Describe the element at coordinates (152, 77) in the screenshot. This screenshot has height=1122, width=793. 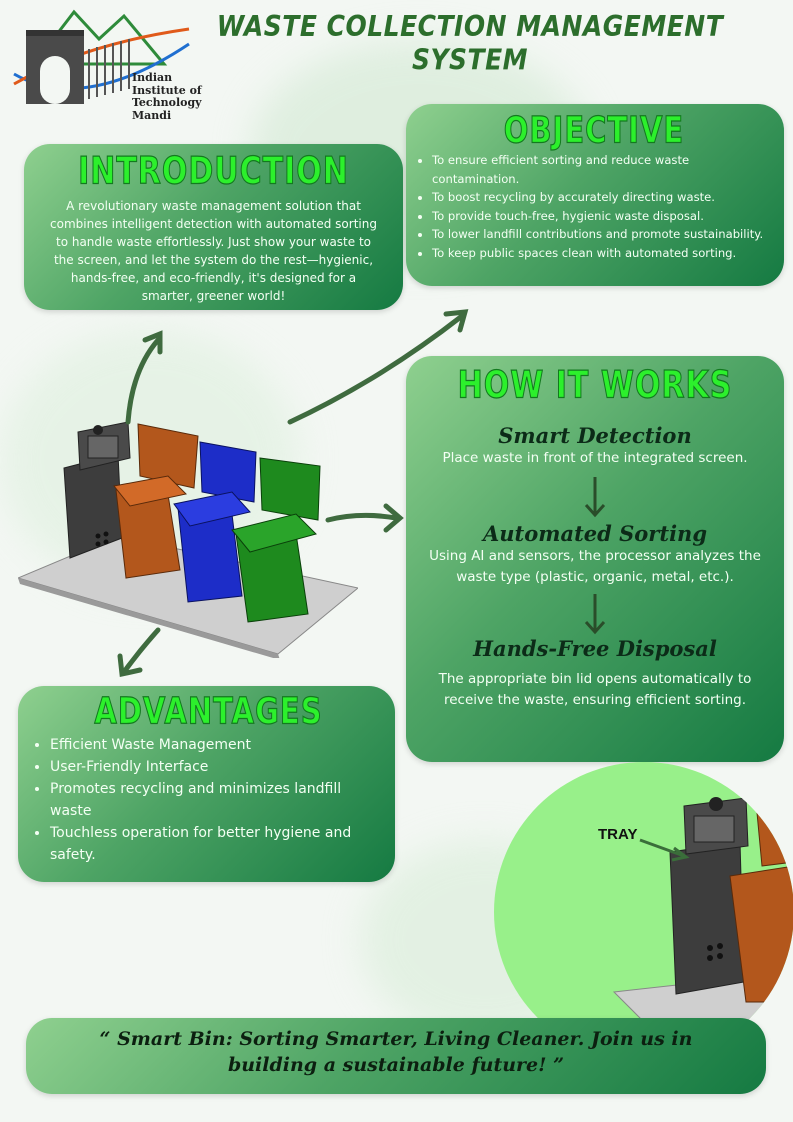
I see `logo-line: Indian` at that location.